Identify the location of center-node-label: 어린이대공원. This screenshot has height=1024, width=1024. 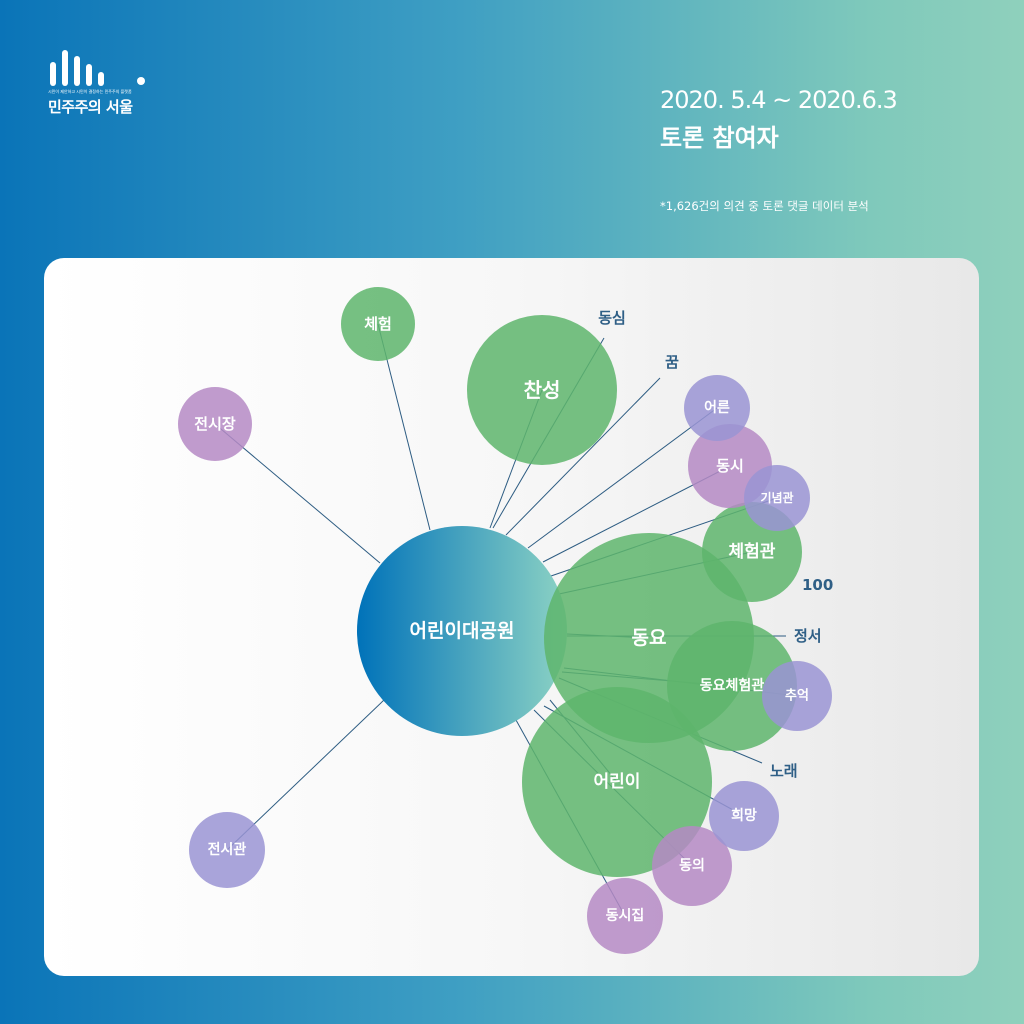
(462, 631).